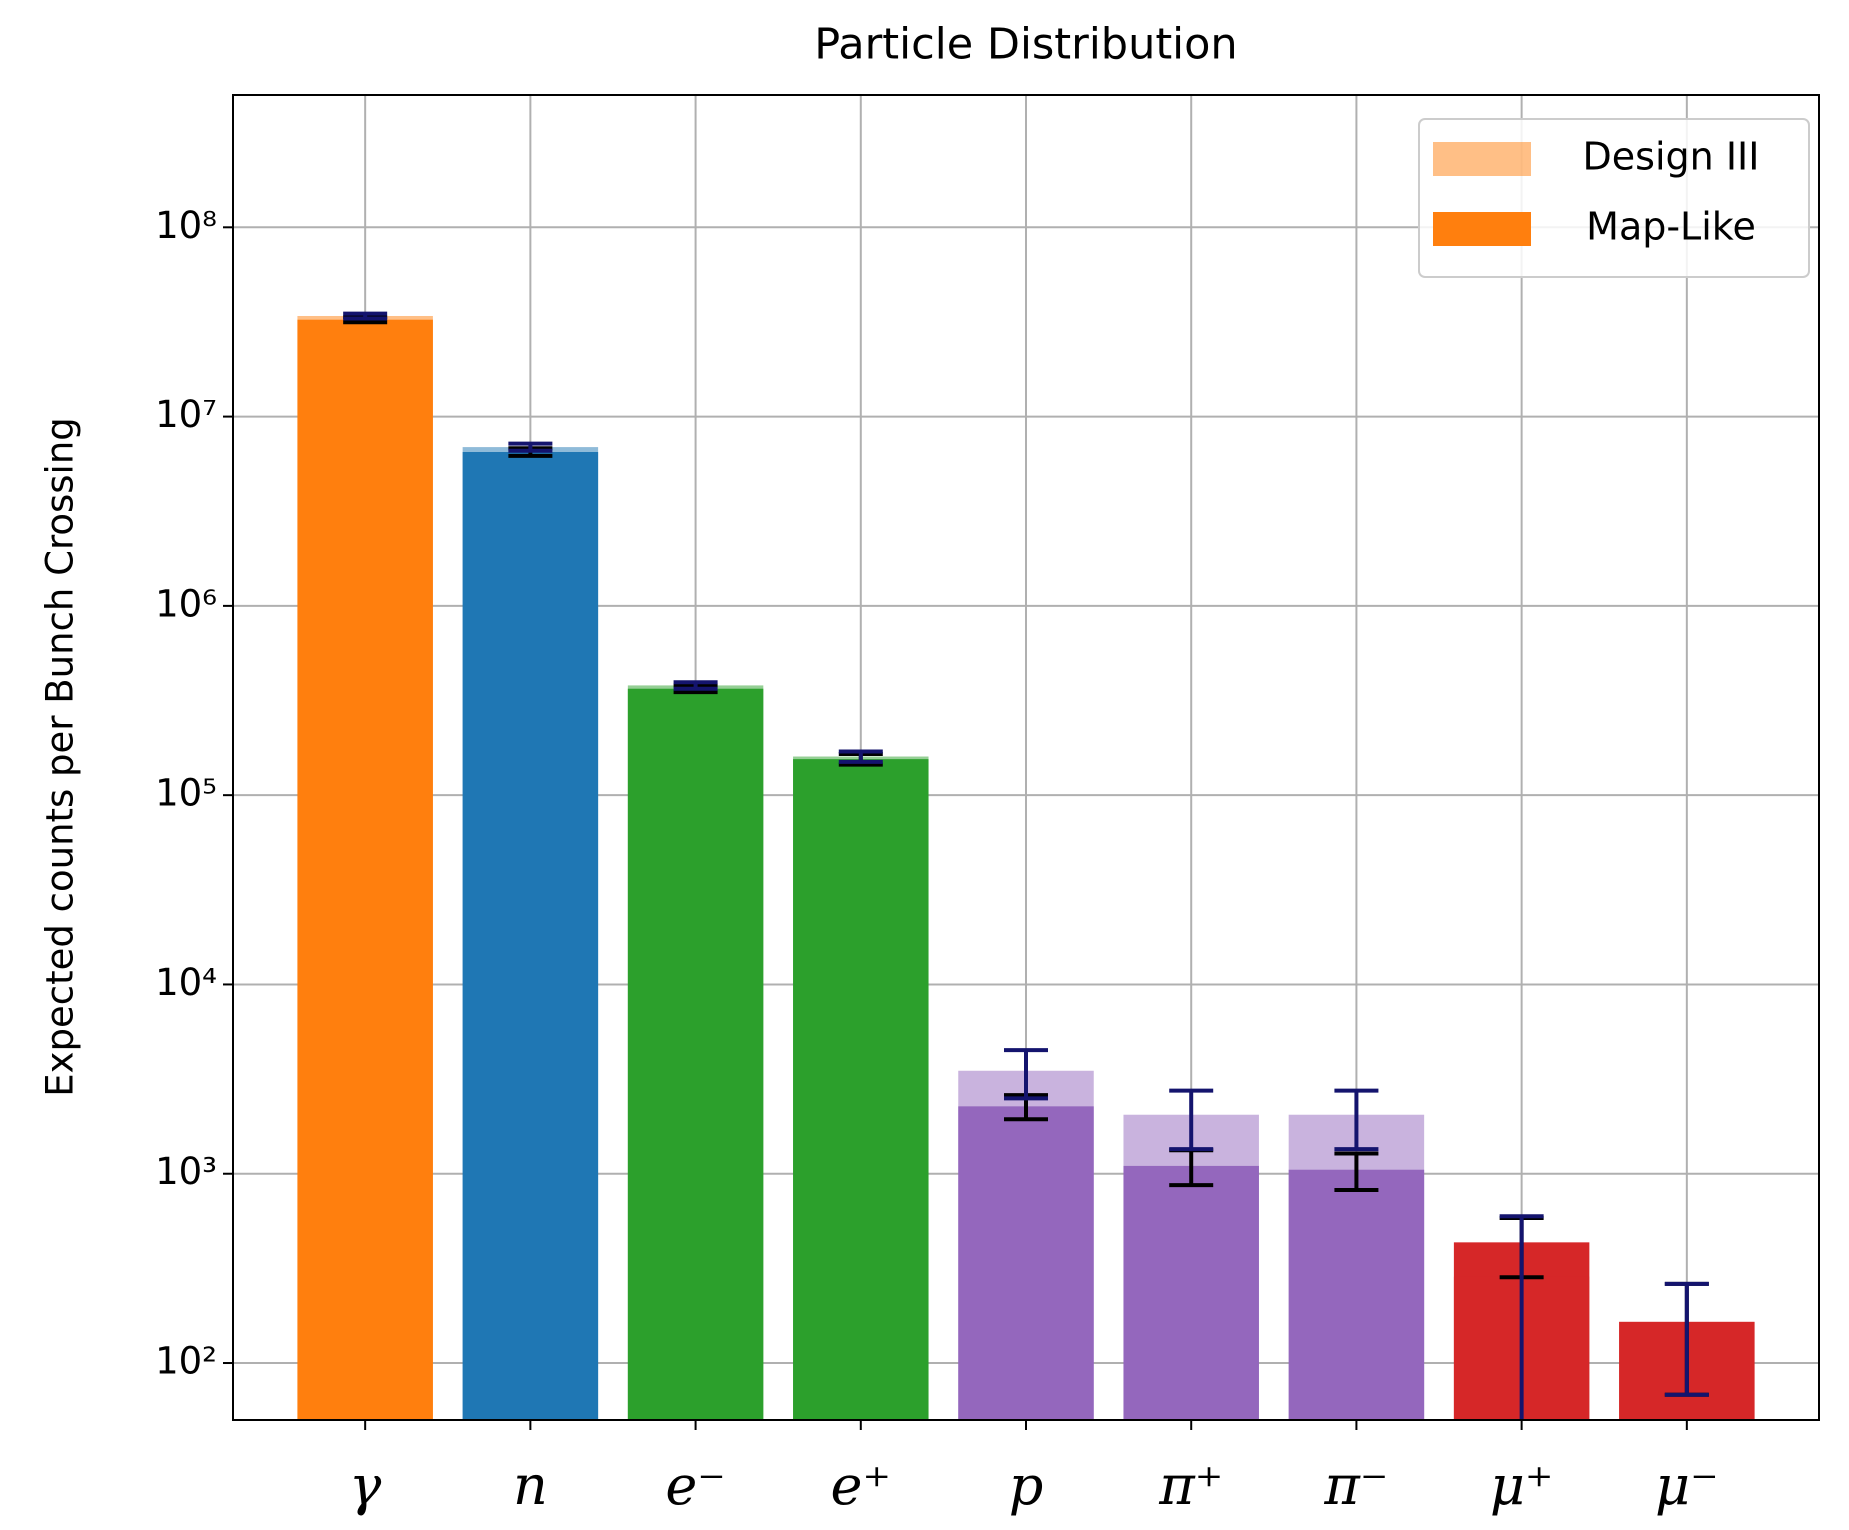 This screenshot has height=1530, width=1849. Describe the element at coordinates (186, 1171) in the screenshot. I see `y-tick-label: 10³` at that location.